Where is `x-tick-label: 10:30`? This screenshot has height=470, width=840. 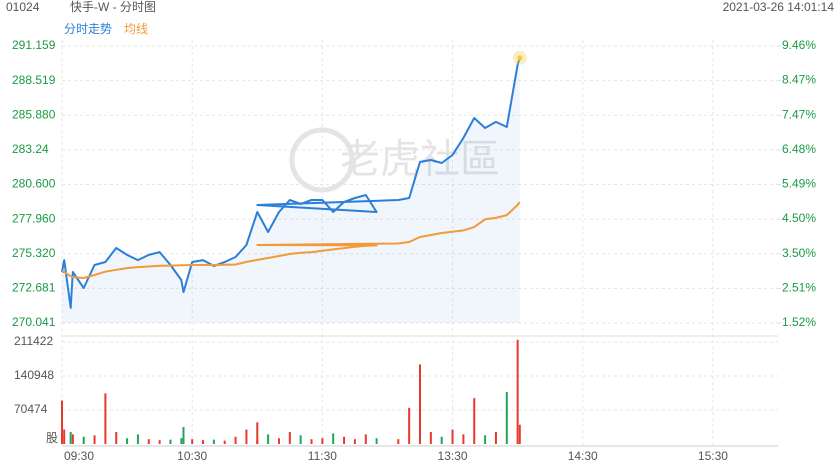
x-tick-label: 10:30 is located at coordinates (192, 456).